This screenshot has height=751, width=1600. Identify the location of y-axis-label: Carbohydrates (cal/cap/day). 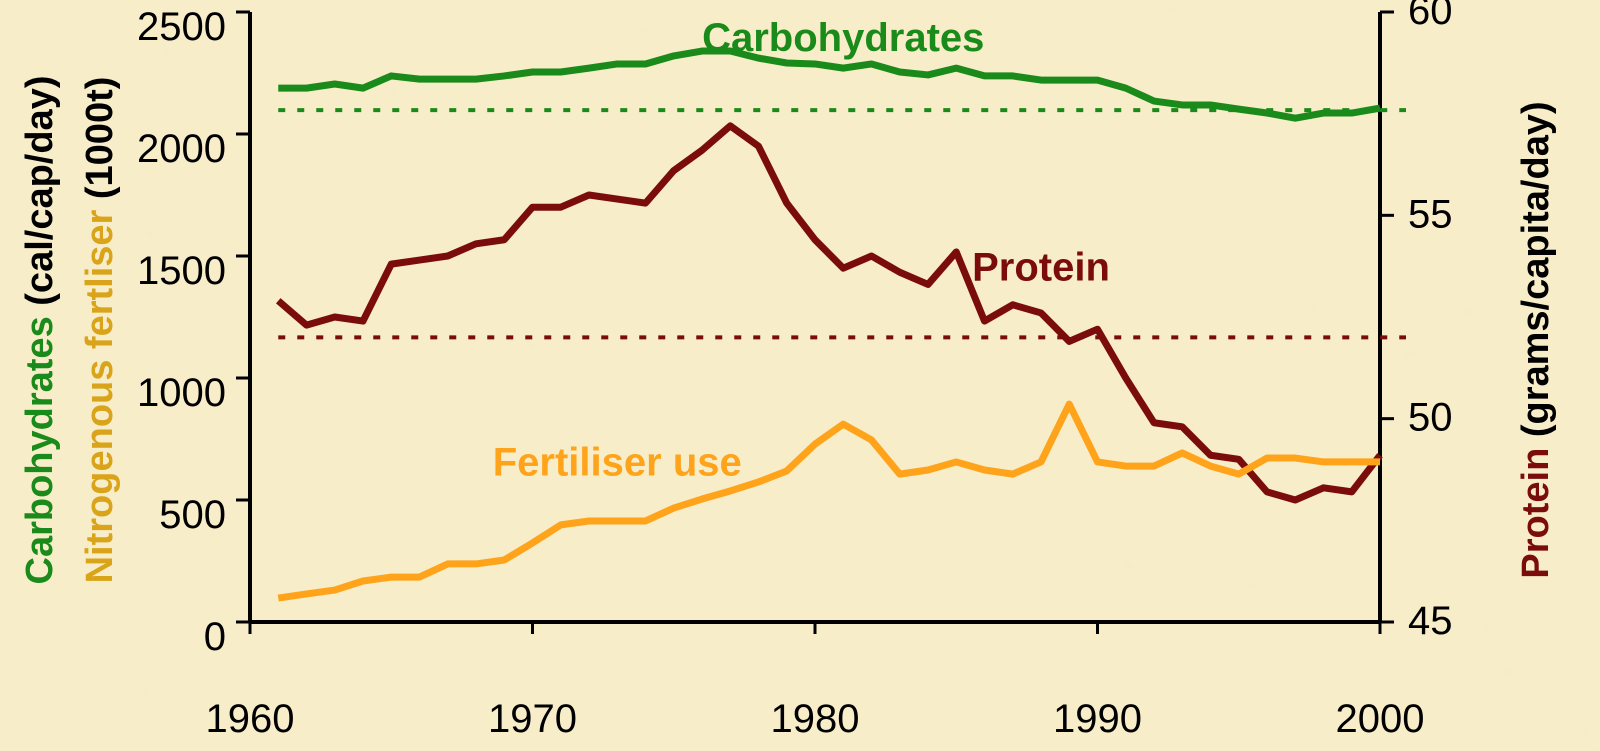
(40, 330).